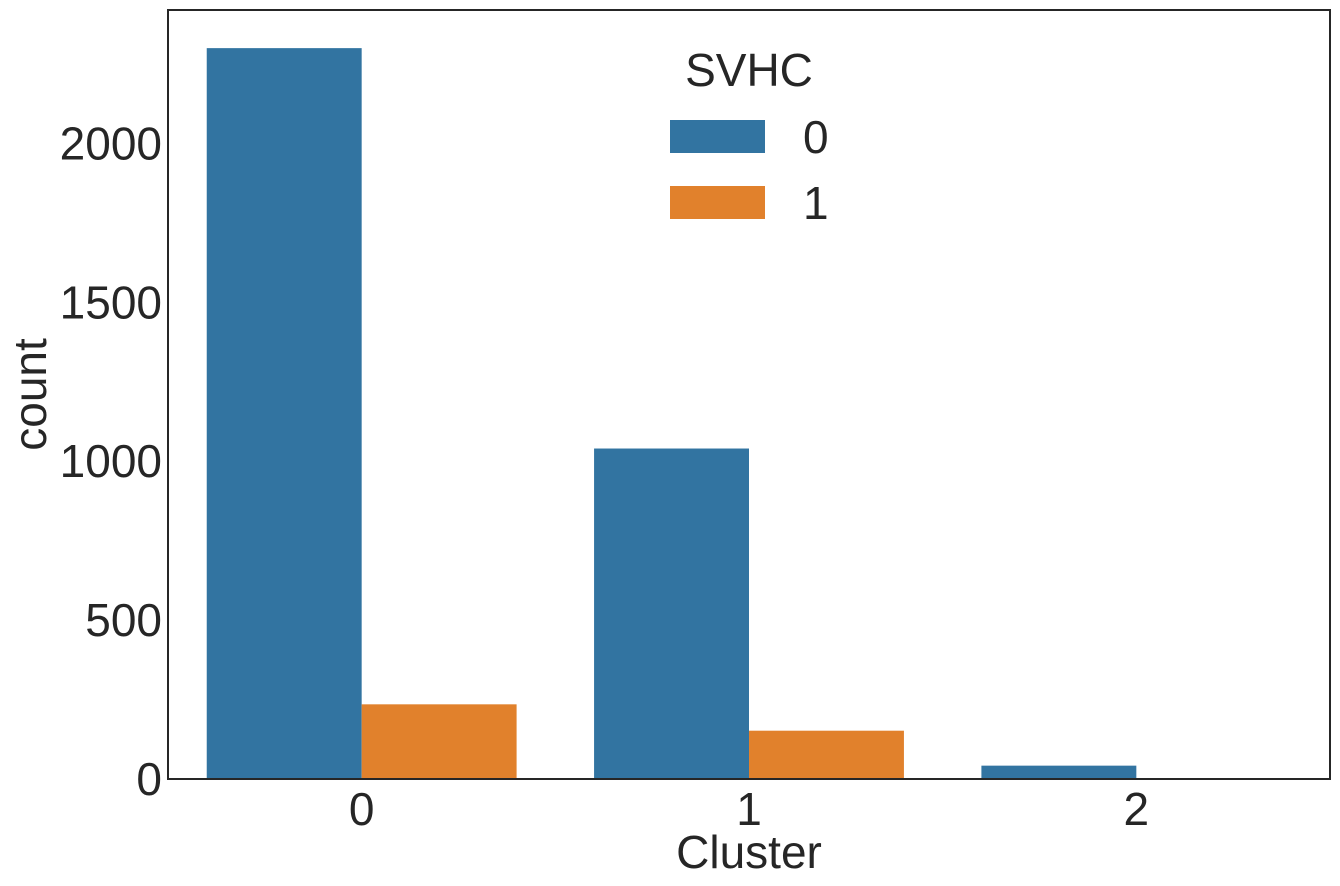 The width and height of the screenshot is (1340, 886). What do you see at coordinates (749, 852) in the screenshot?
I see `x-axis-label: Cluster` at bounding box center [749, 852].